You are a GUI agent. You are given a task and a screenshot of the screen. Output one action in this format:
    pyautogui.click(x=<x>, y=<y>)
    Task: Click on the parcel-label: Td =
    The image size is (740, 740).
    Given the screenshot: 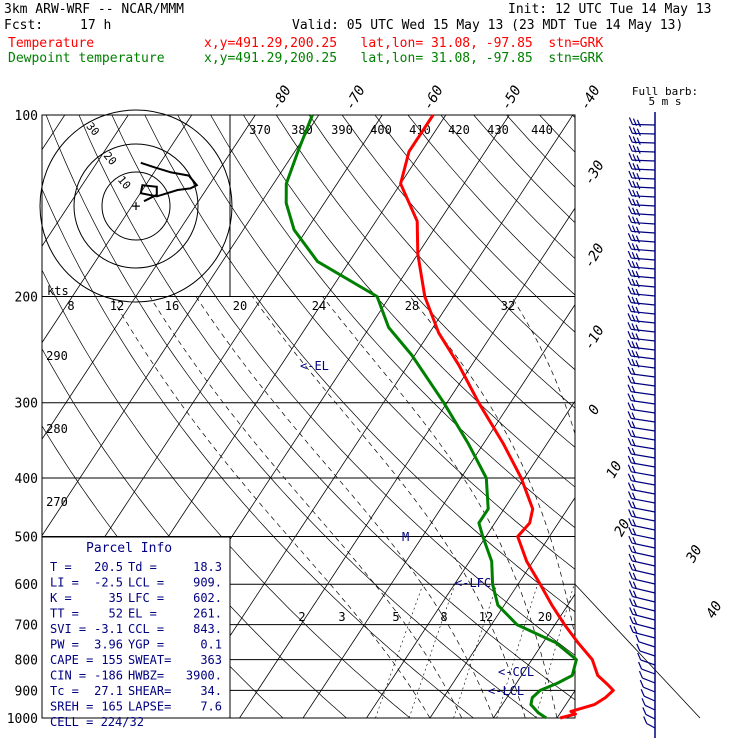 What is the action you would take?
    pyautogui.click(x=142, y=567)
    